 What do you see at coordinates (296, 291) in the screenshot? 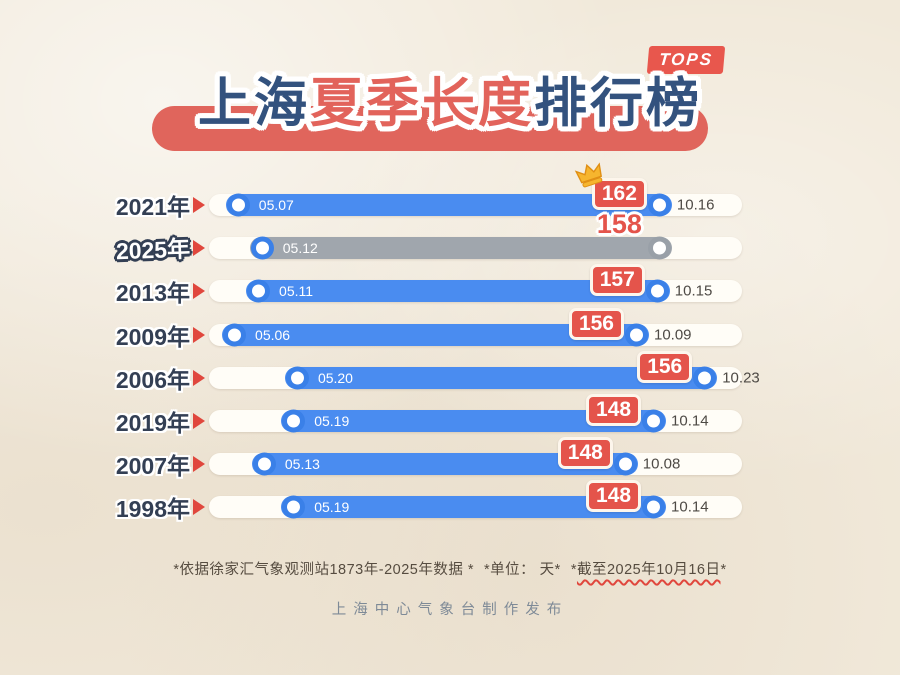
I see `start-date-label: 05.11` at bounding box center [296, 291].